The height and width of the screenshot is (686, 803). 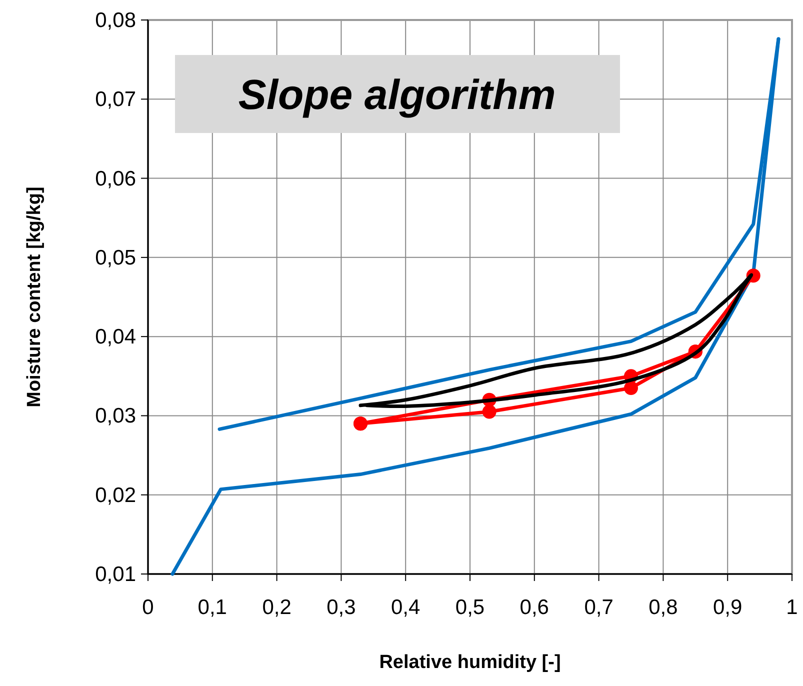 I want to click on x-tick-label: 0,9, so click(x=727, y=607).